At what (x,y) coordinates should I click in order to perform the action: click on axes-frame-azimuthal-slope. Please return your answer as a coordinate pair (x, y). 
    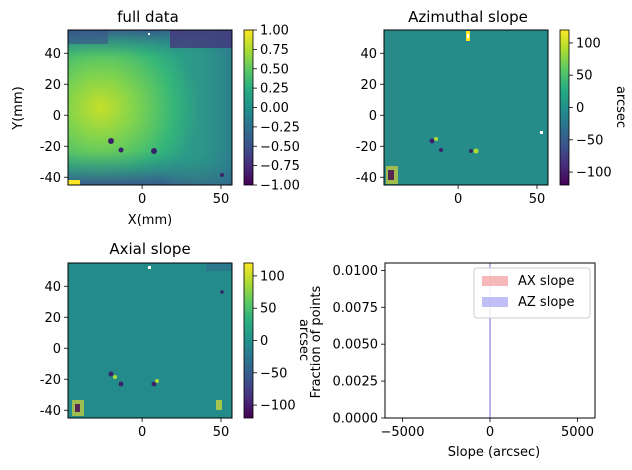
    Looking at the image, I should click on (466, 107).